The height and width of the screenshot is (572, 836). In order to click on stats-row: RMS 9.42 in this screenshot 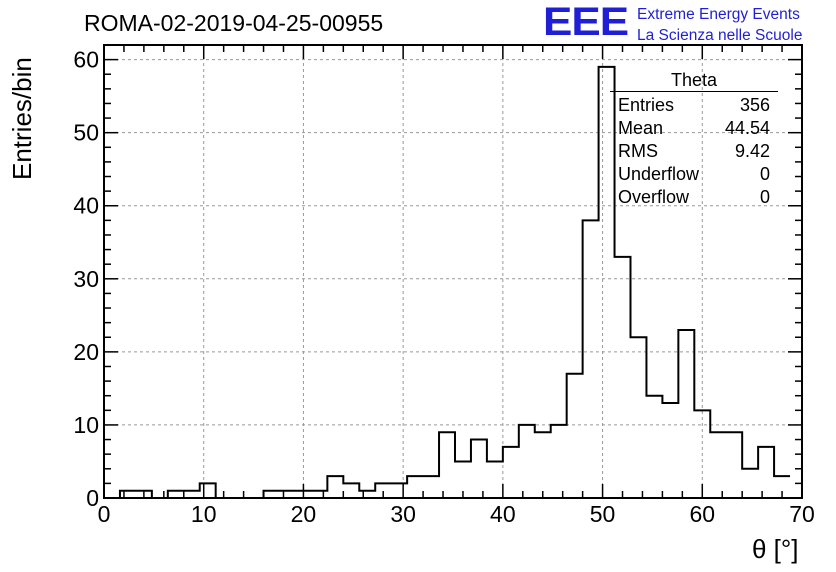, I will do `click(694, 151)`.